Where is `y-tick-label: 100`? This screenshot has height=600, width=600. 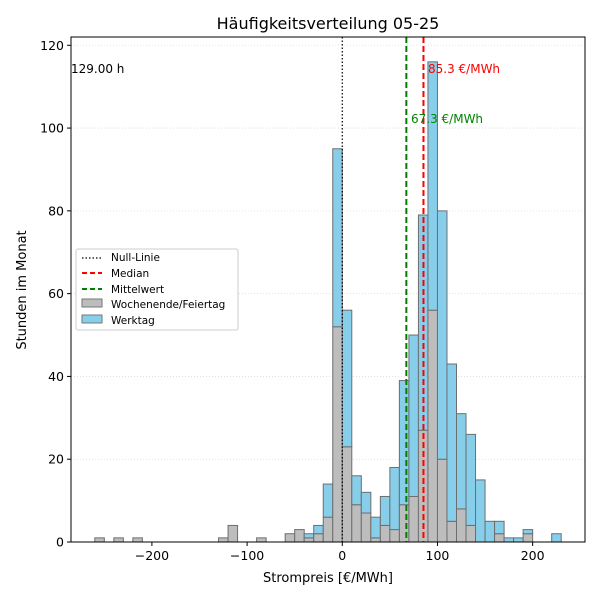 y-tick-label: 100 is located at coordinates (52, 128).